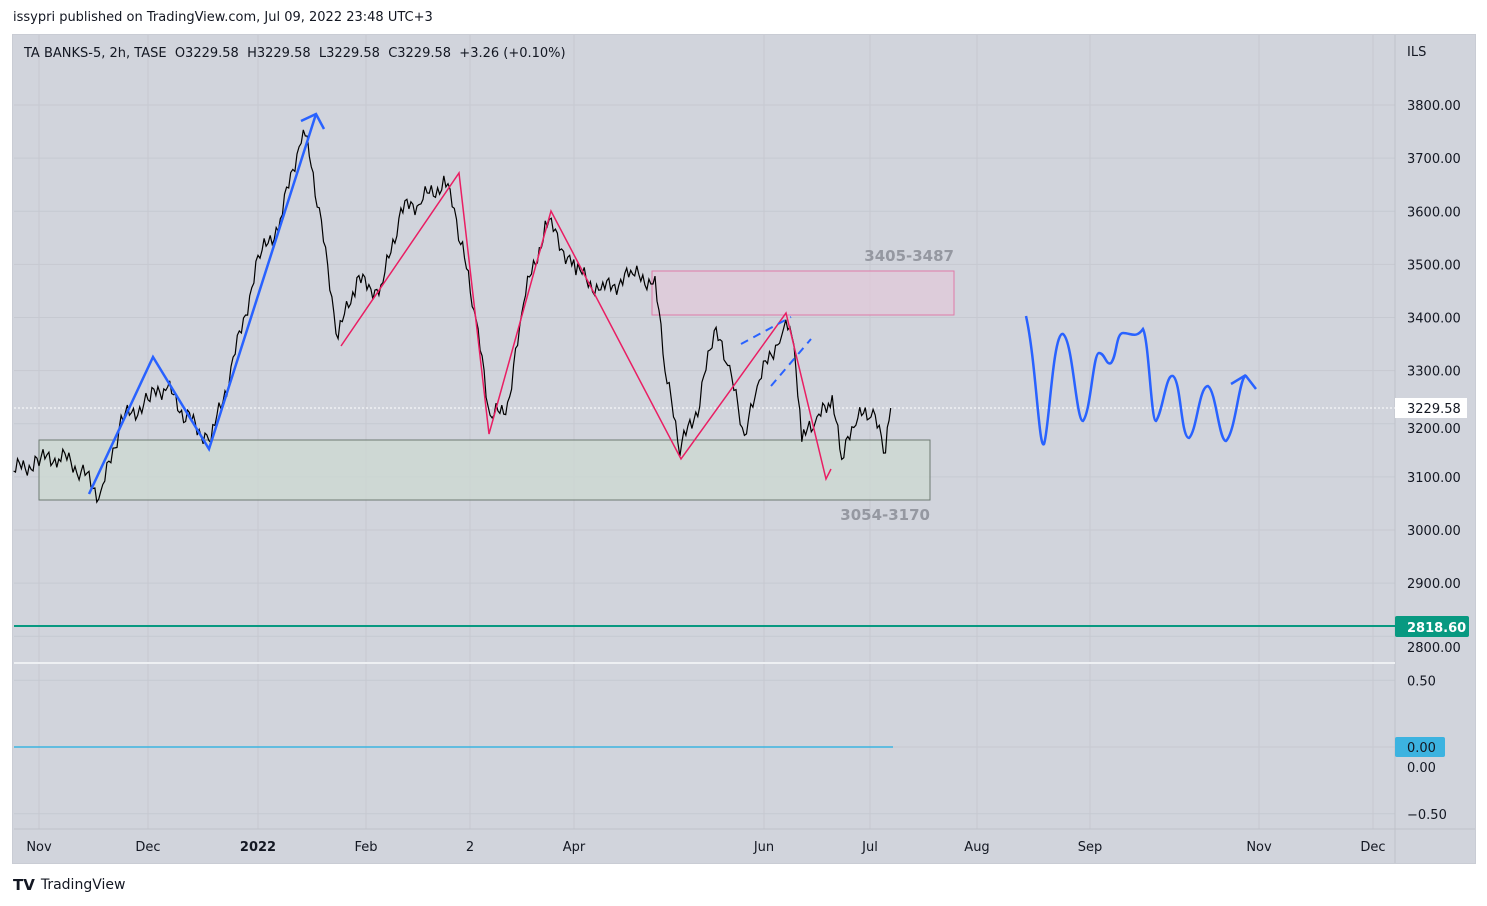  I want to click on price-tick-label: 3000.00, so click(1434, 531).